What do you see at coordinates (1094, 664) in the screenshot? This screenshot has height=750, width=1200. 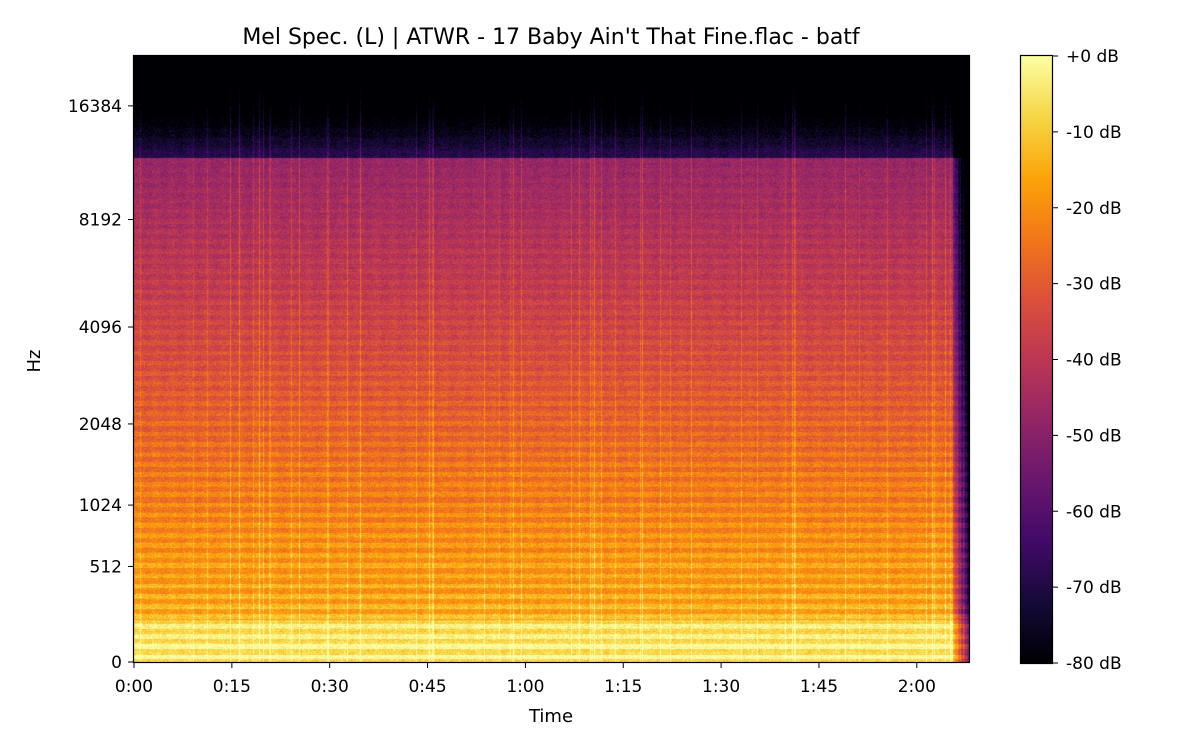 I see `colorbar-tick-label: -80 dB` at bounding box center [1094, 664].